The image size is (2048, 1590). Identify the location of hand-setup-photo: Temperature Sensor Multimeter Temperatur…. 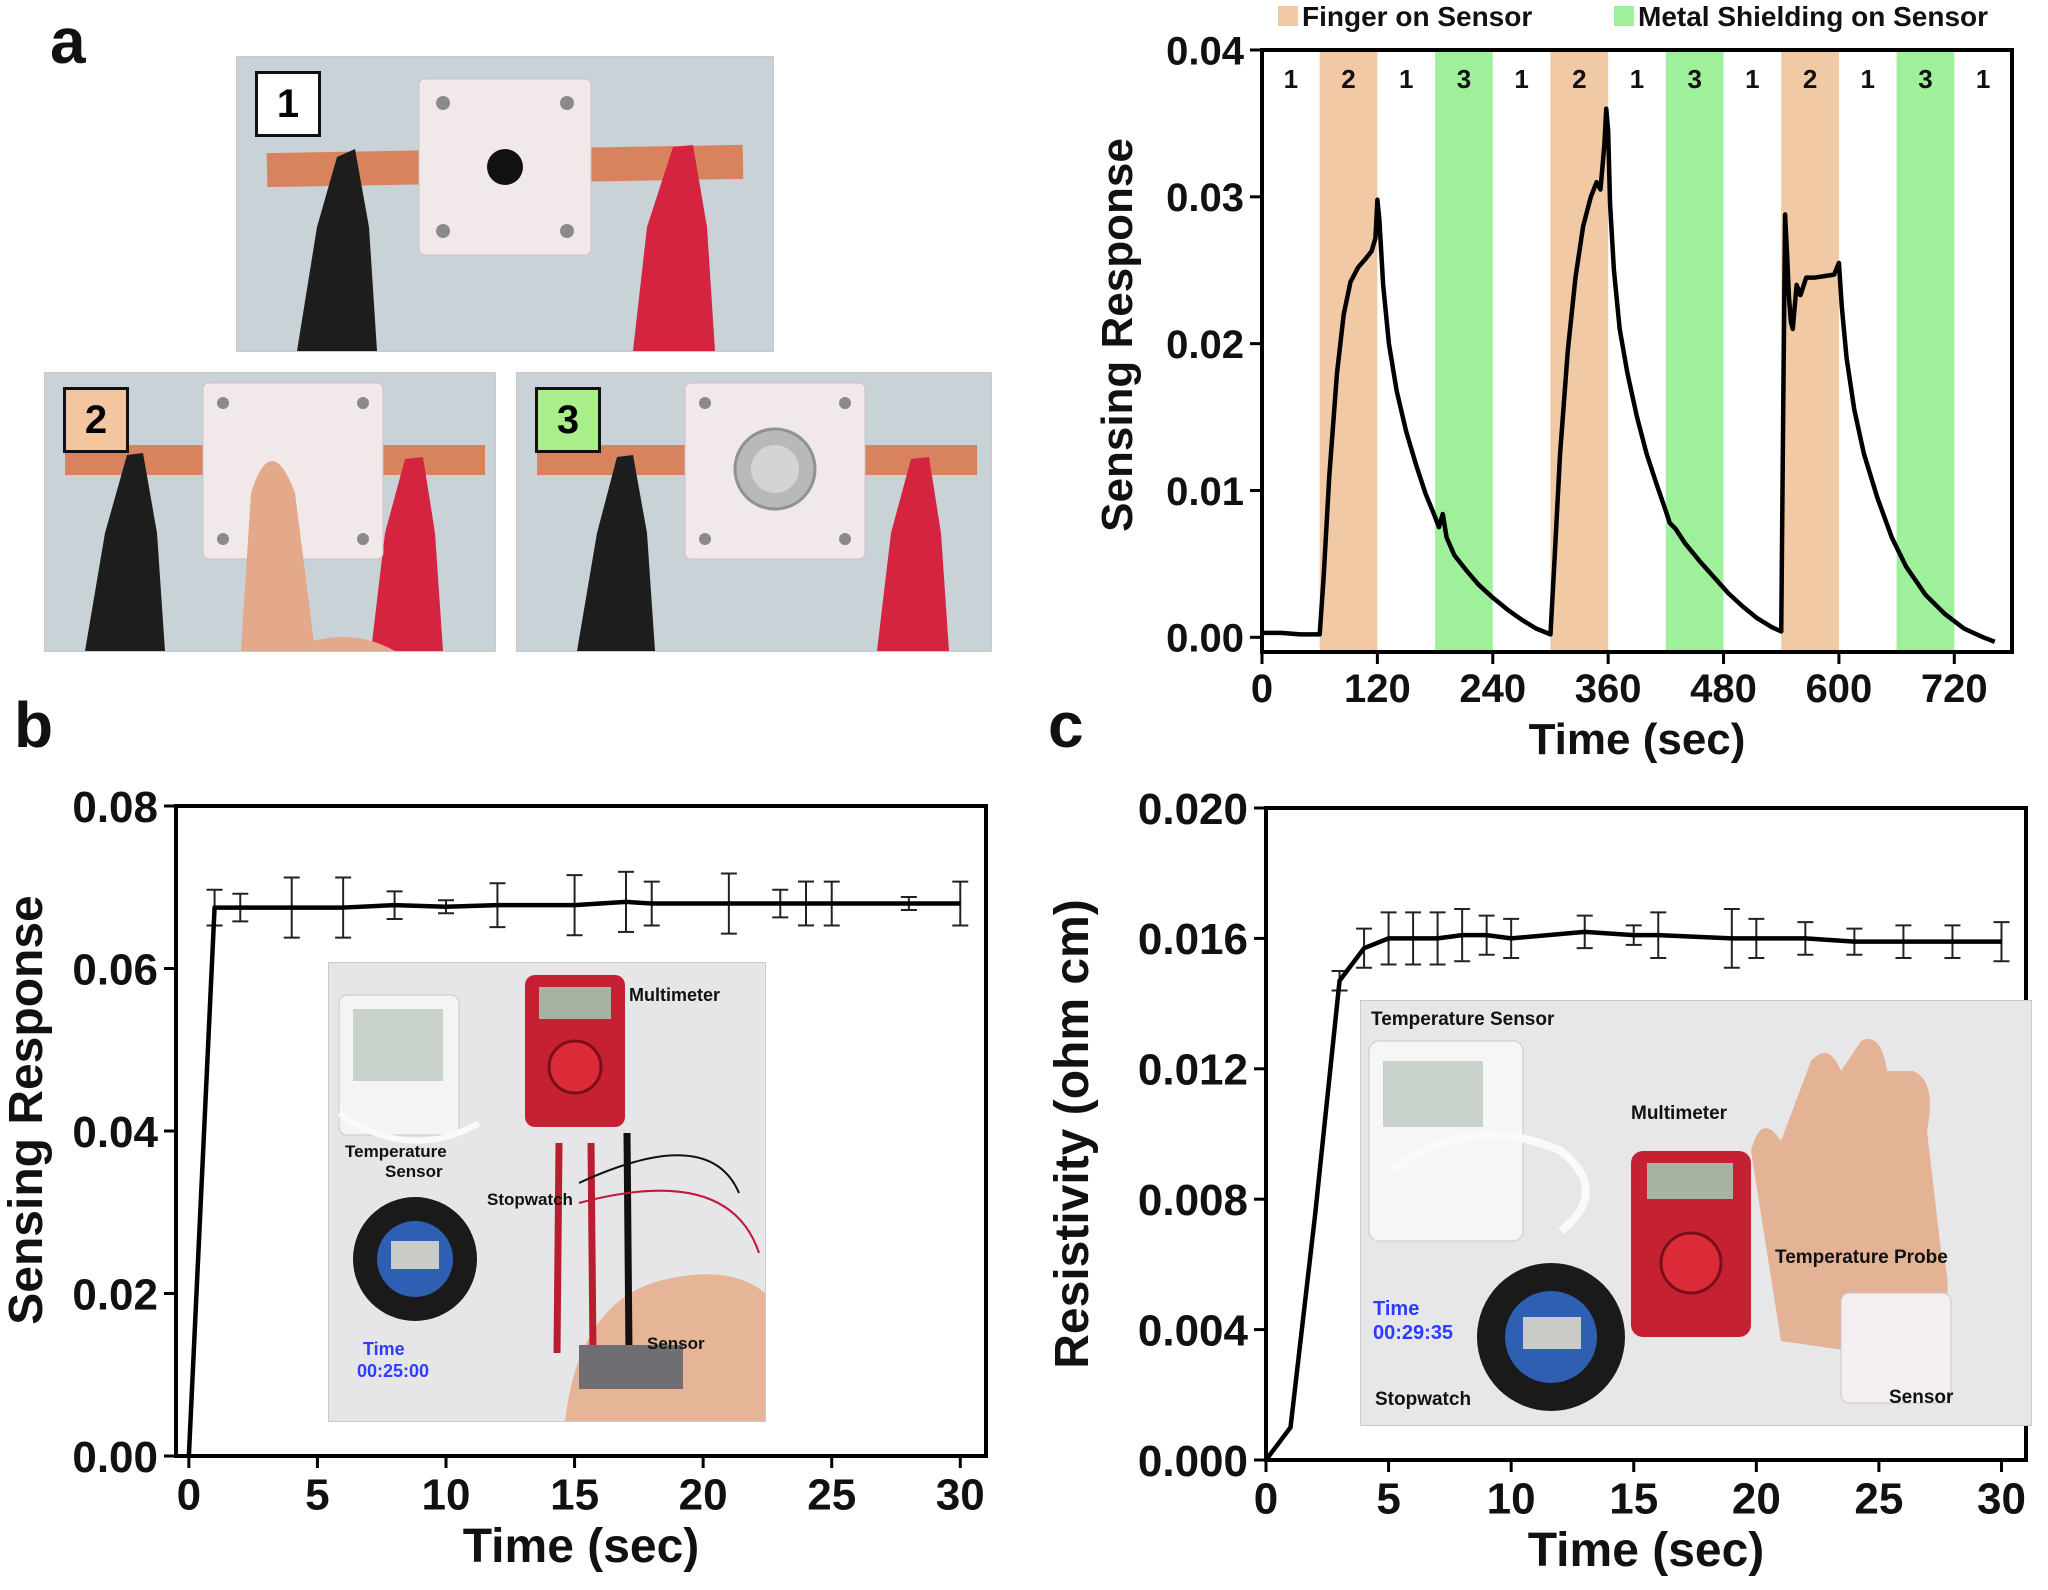
(1696, 1213).